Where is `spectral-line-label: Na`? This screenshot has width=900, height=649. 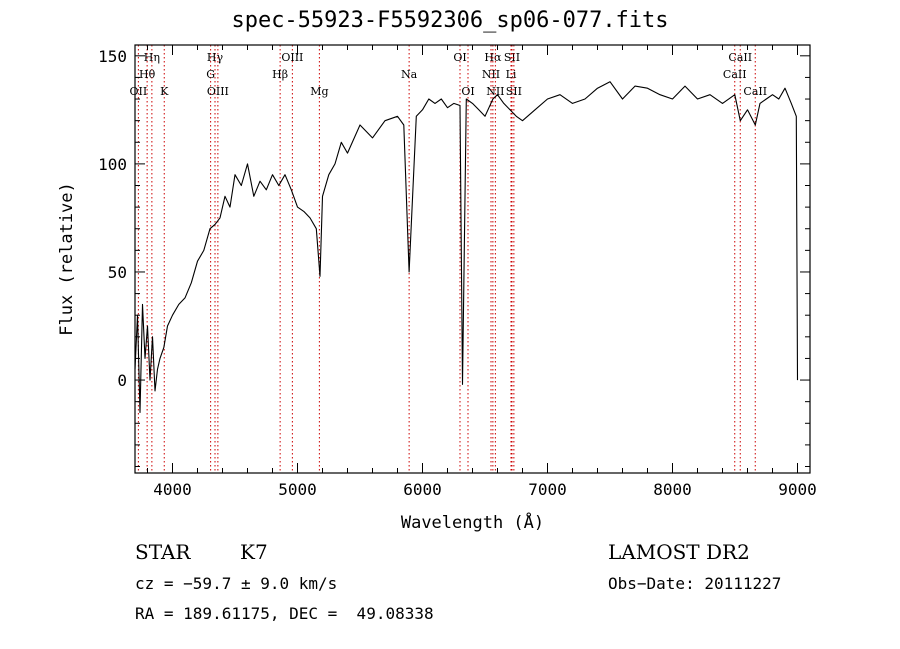 spectral-line-label: Na is located at coordinates (409, 74).